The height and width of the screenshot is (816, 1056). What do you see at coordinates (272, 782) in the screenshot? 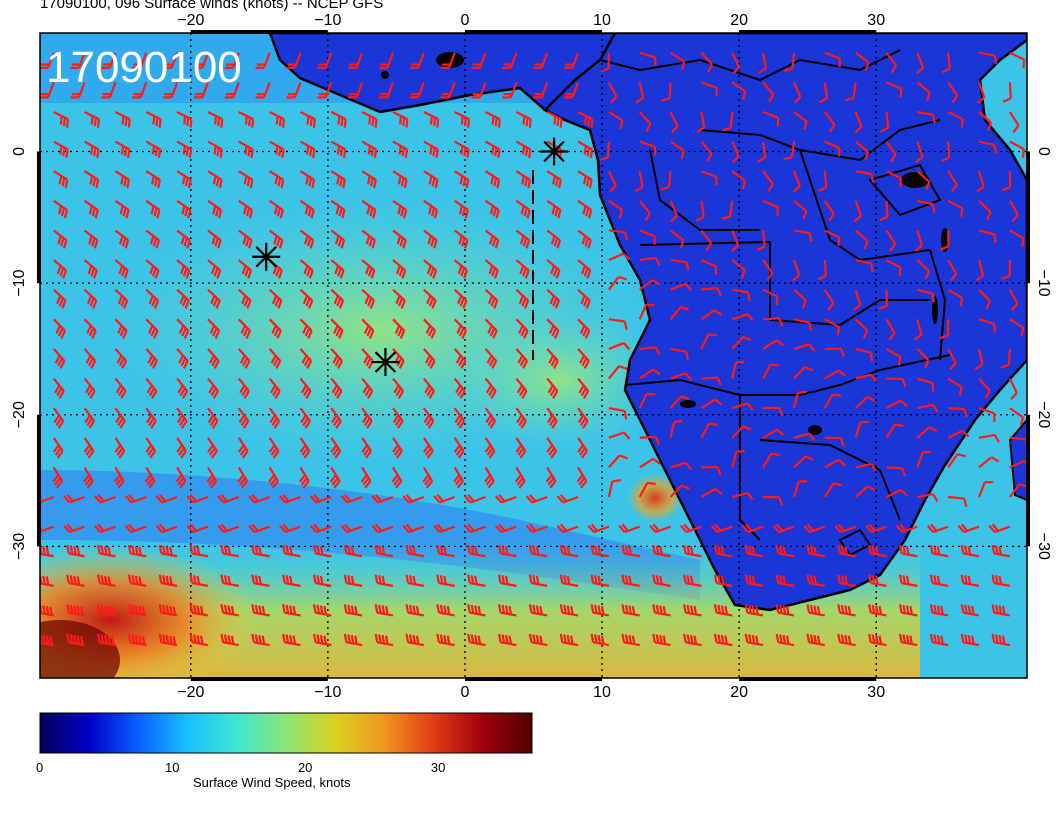
I see `colorbar-caption: Surface Wind Speed, knots` at bounding box center [272, 782].